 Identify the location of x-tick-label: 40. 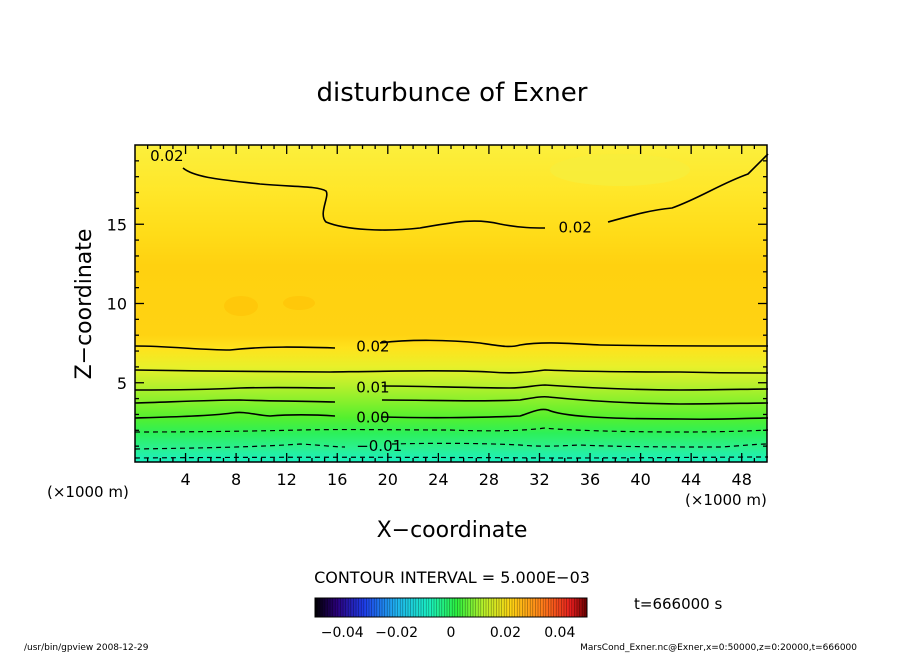
(640, 479).